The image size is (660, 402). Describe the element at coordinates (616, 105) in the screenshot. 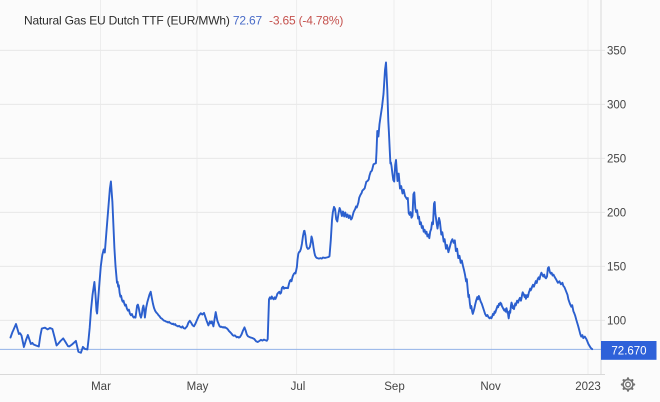

I see `svg-text: 300` at that location.